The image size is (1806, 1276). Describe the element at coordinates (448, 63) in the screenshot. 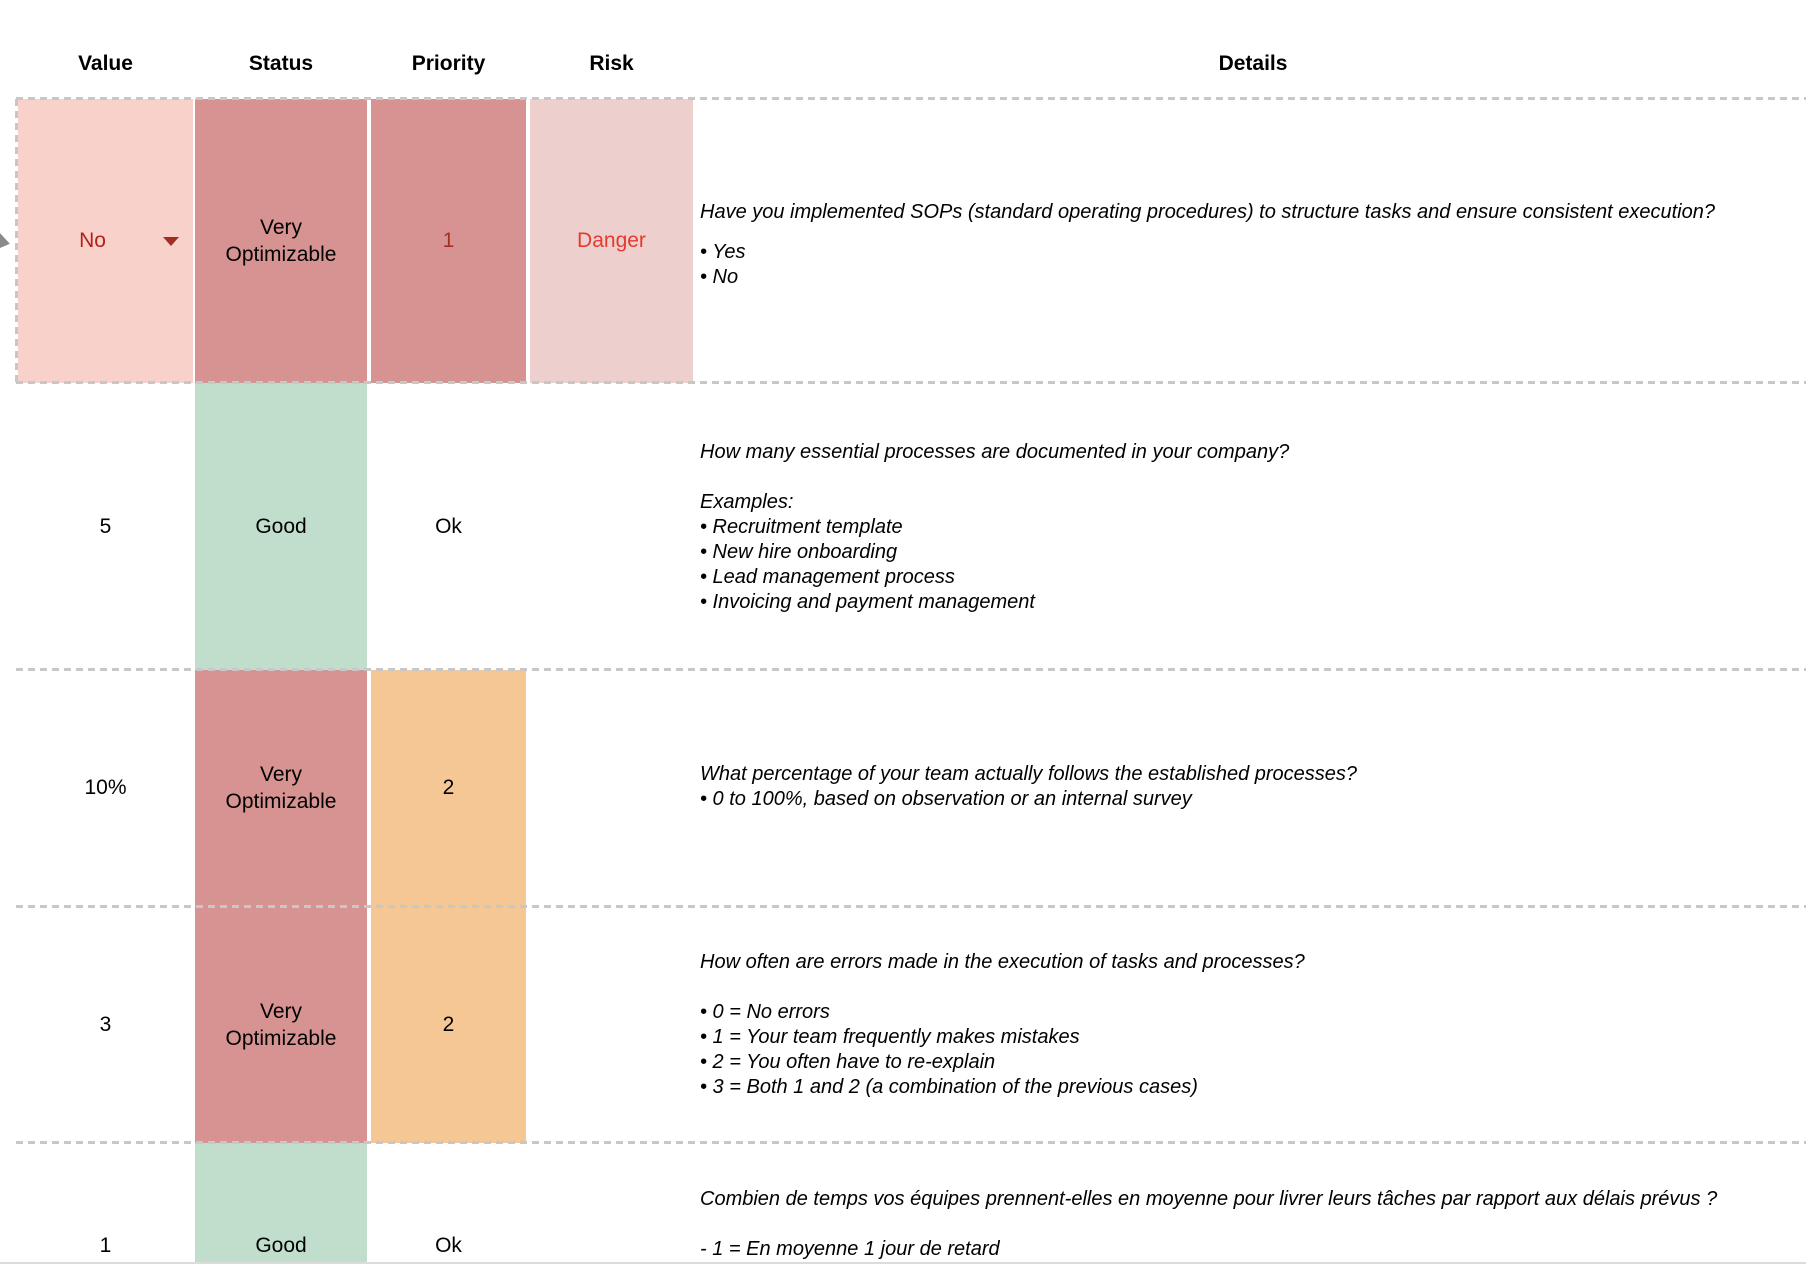

I see `column-header-priority: Priority` at that location.